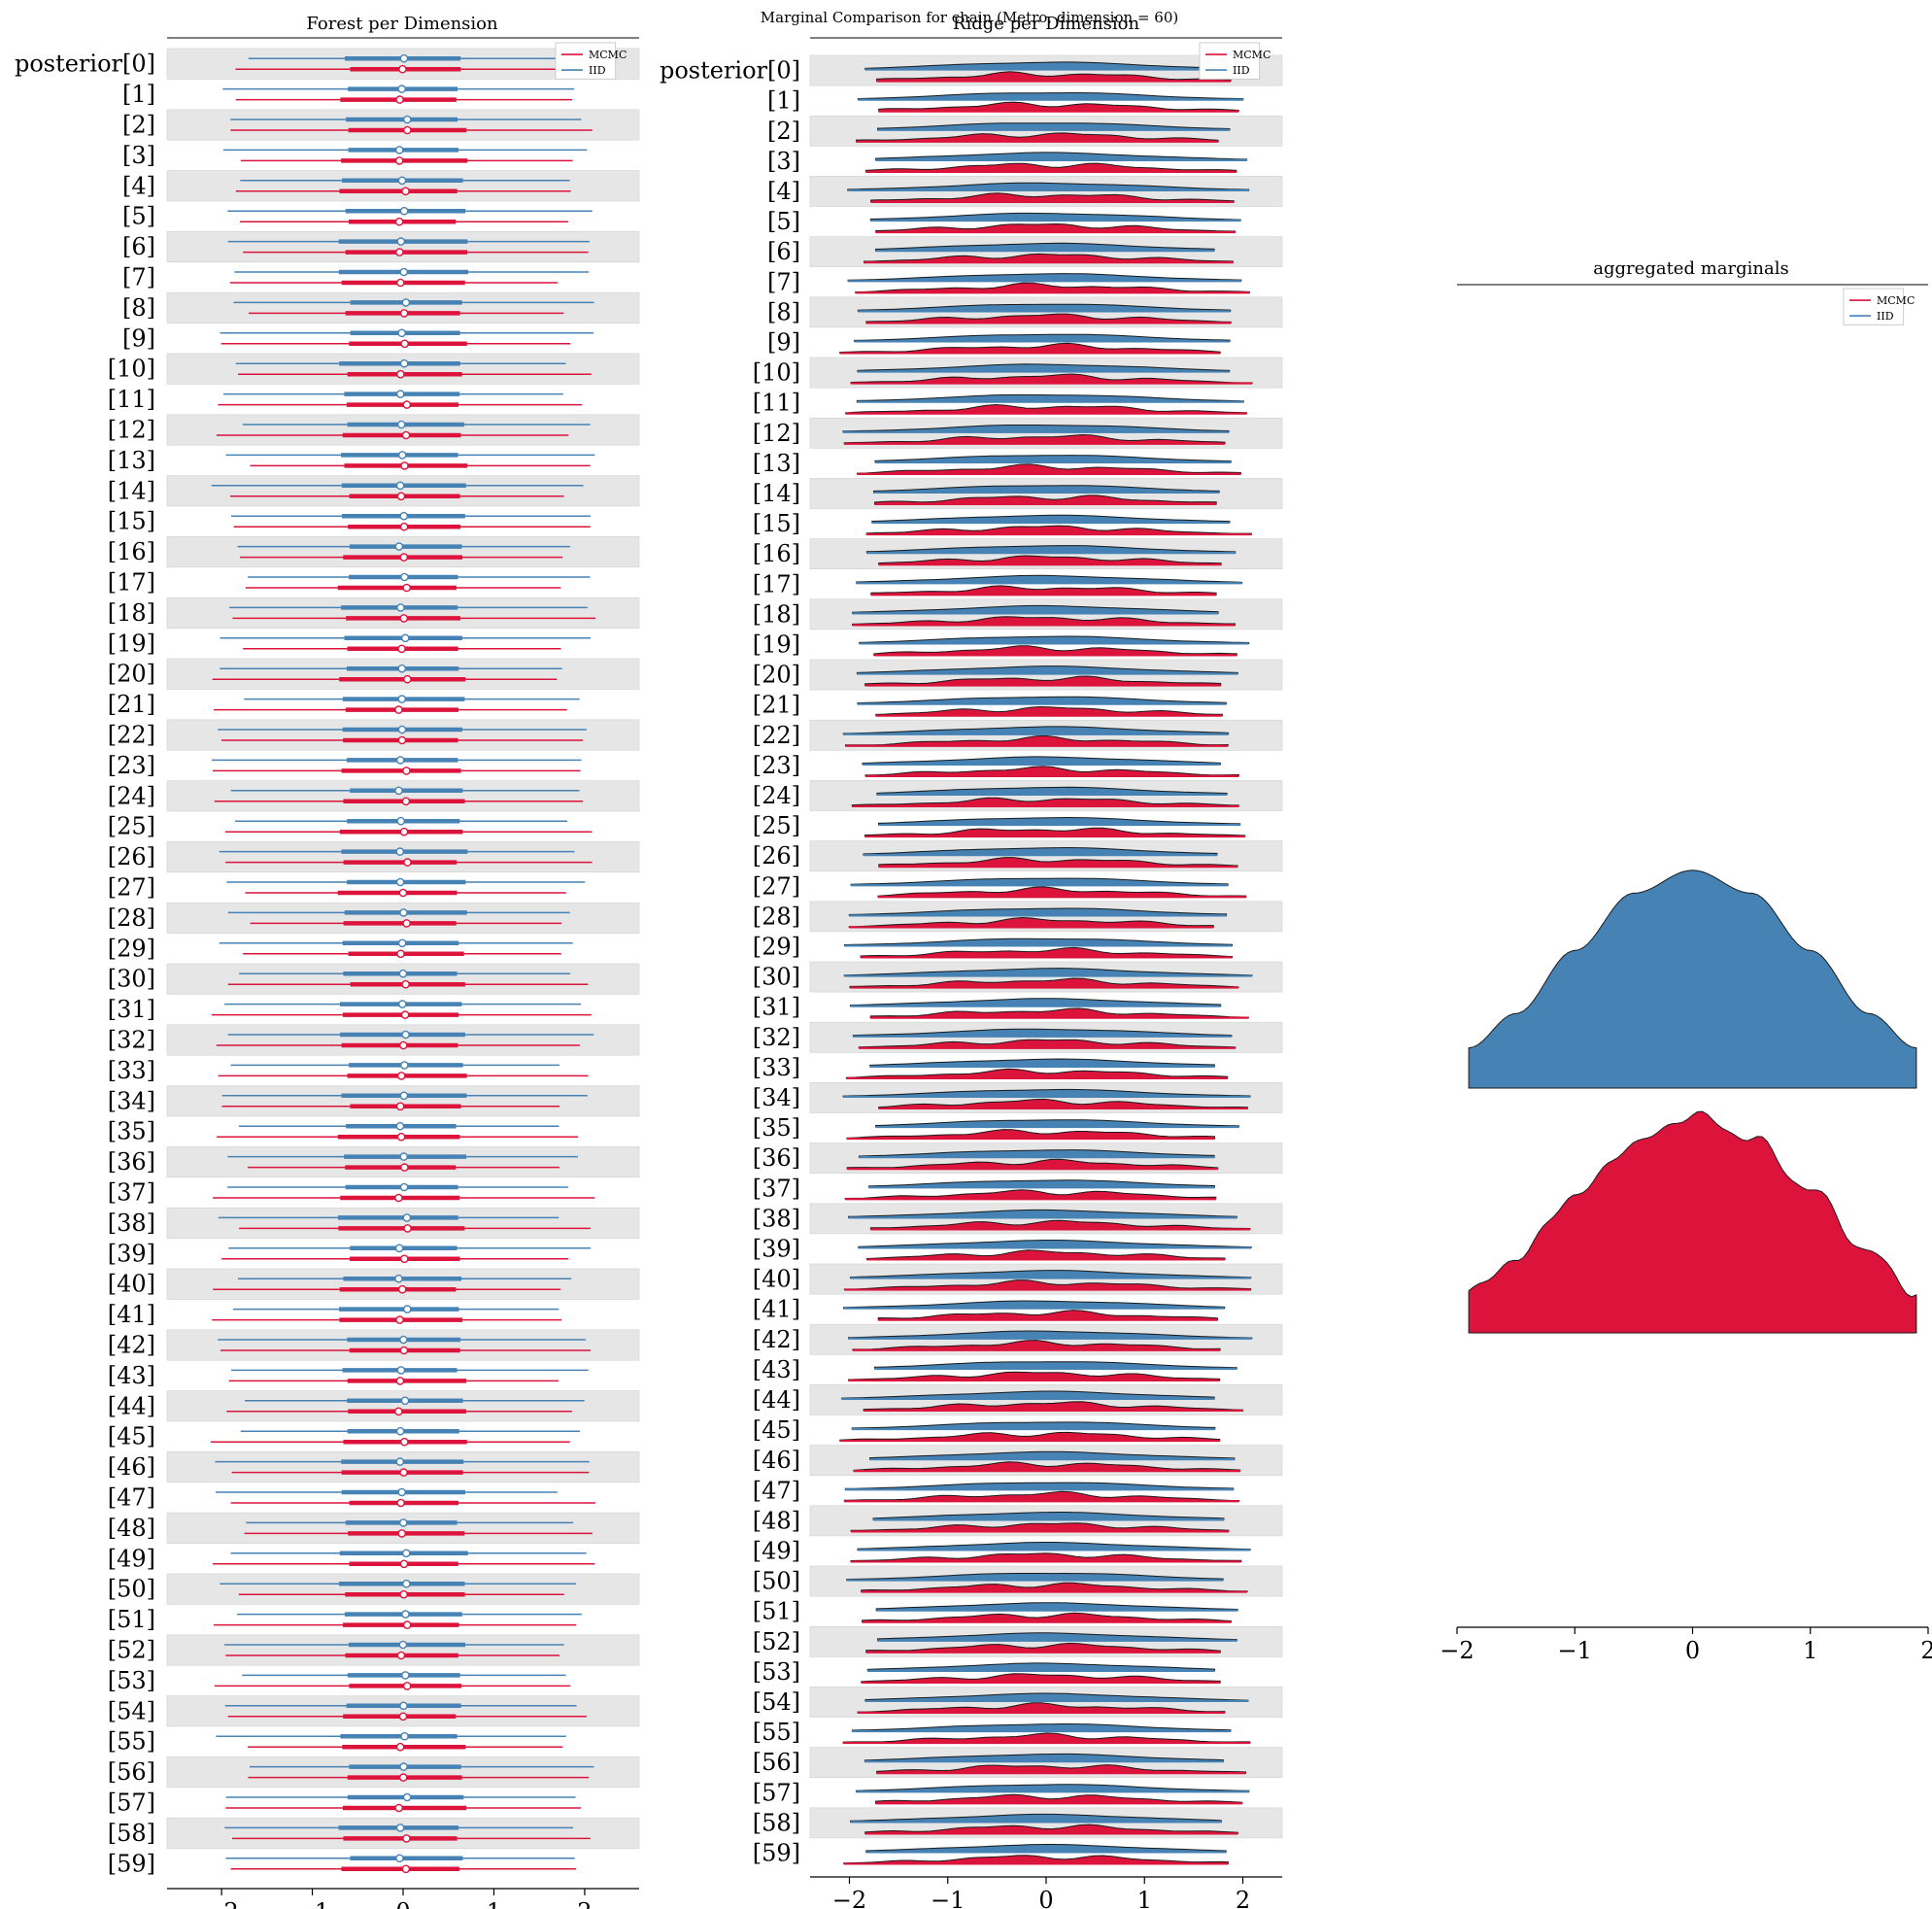  Describe the element at coordinates (131, 674) in the screenshot. I see `forest-row-label: [20]` at that location.